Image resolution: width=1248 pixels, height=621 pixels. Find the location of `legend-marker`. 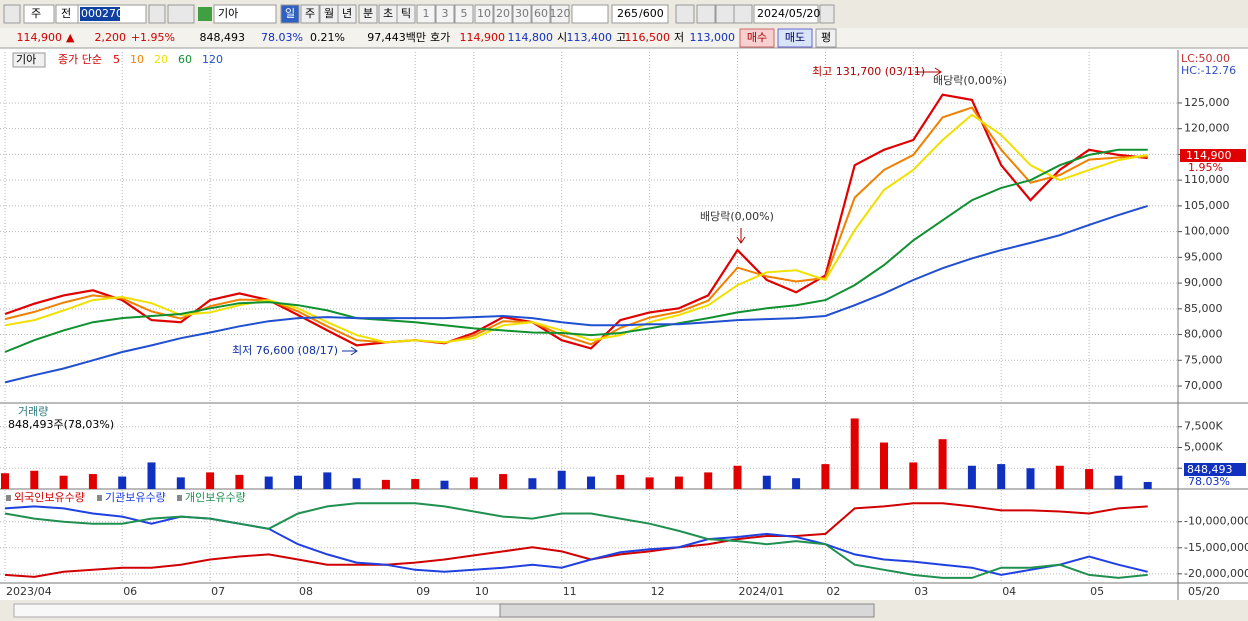

legend-marker is located at coordinates (8, 498).